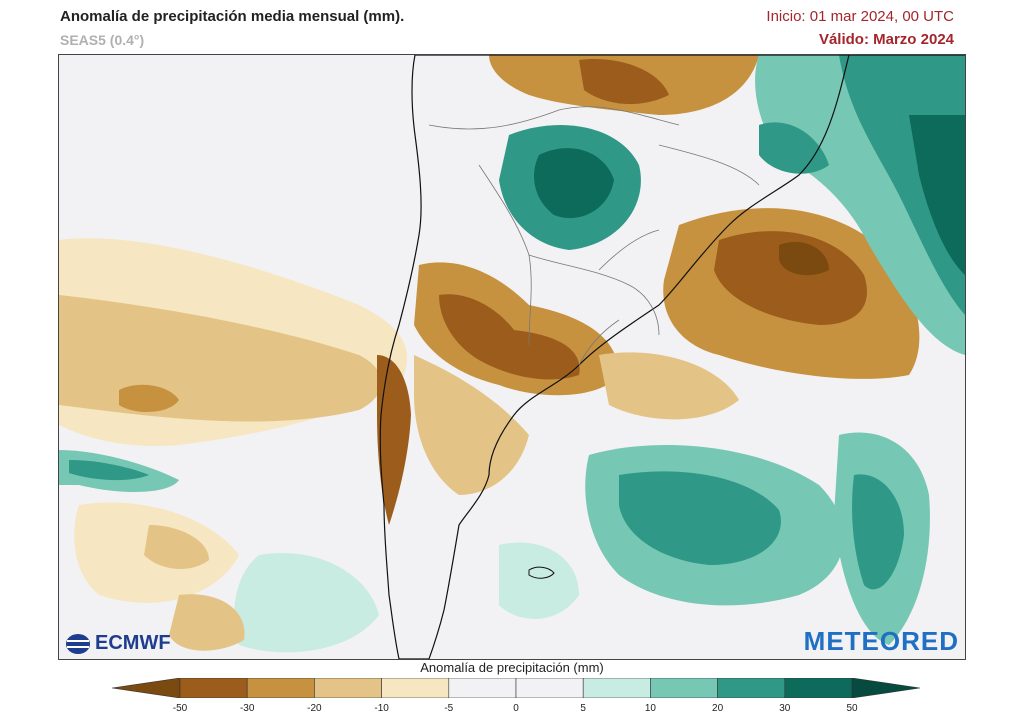  I want to click on colorbar-tick-label: -30, so click(247, 708).